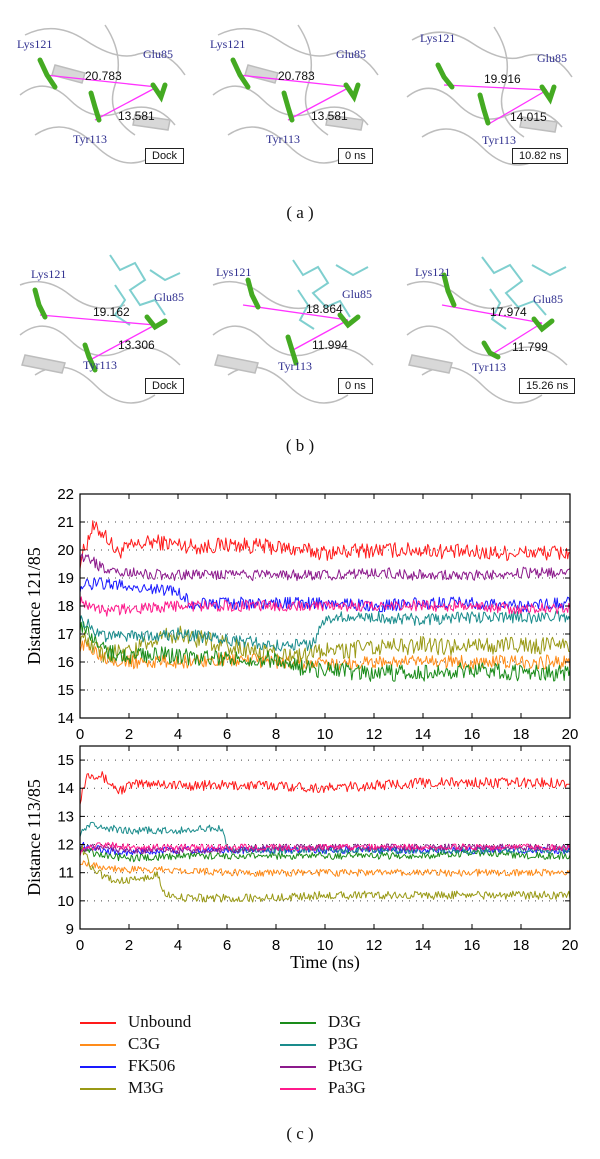 This screenshot has height=1159, width=600. What do you see at coordinates (136, 345) in the screenshot?
I see `distance-label-113-85: 13.306` at bounding box center [136, 345].